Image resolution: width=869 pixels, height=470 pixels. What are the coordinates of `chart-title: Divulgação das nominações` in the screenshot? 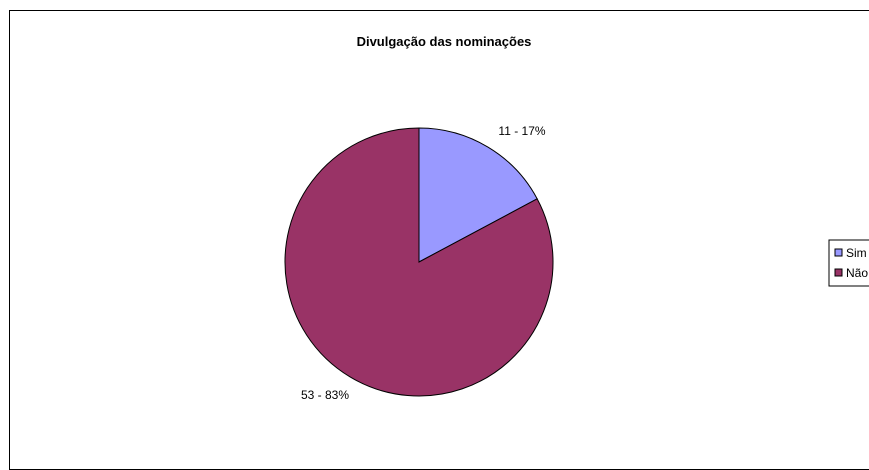 It's located at (444, 41).